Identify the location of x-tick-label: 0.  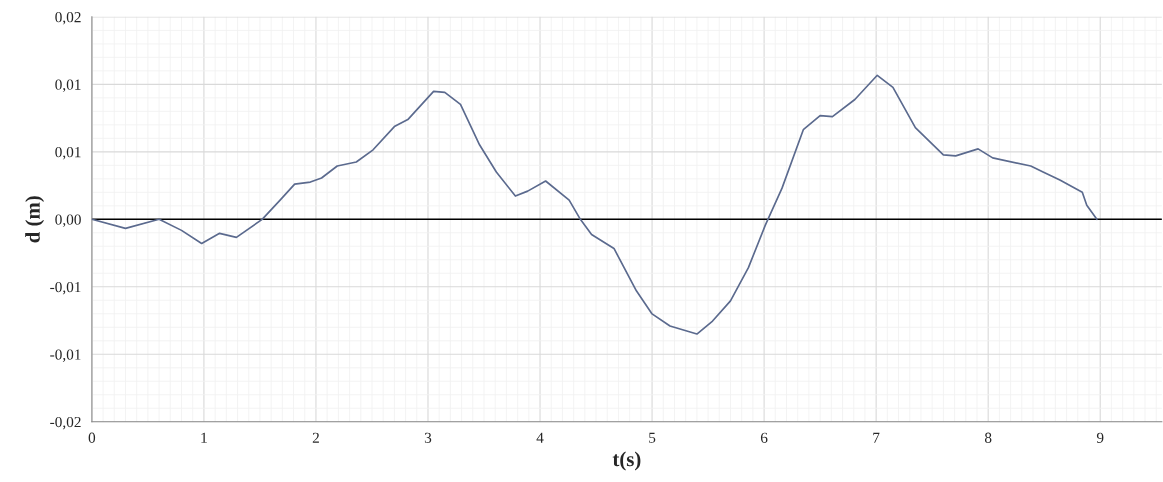
(92, 437).